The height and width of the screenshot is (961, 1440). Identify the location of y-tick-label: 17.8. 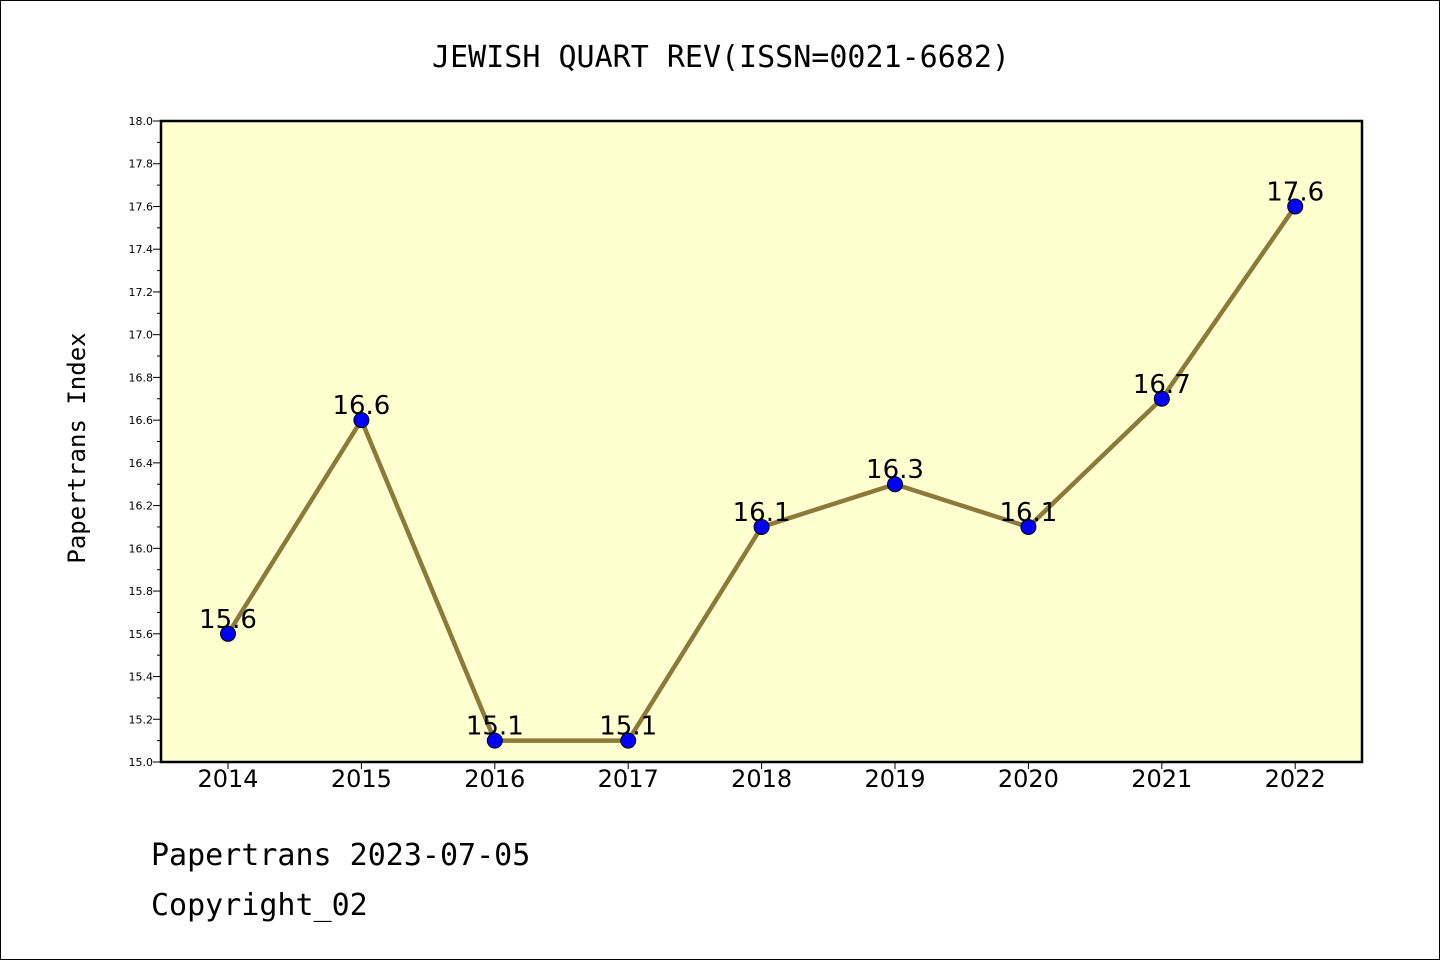
(141, 164).